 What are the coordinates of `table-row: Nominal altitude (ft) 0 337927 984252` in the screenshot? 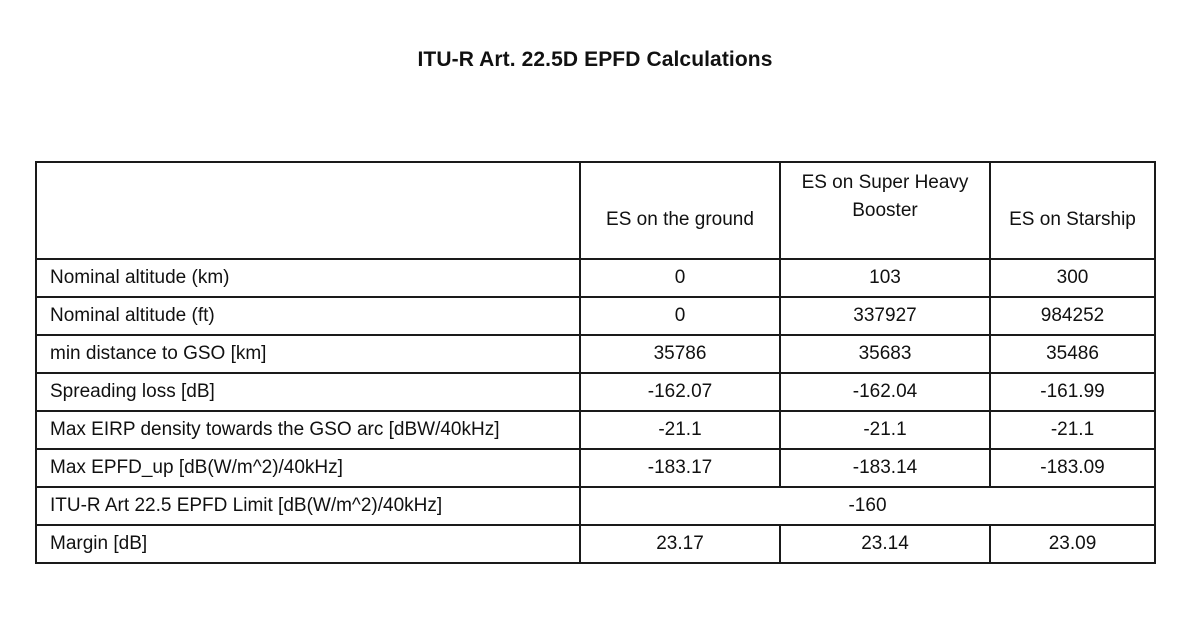 It's located at (595, 316).